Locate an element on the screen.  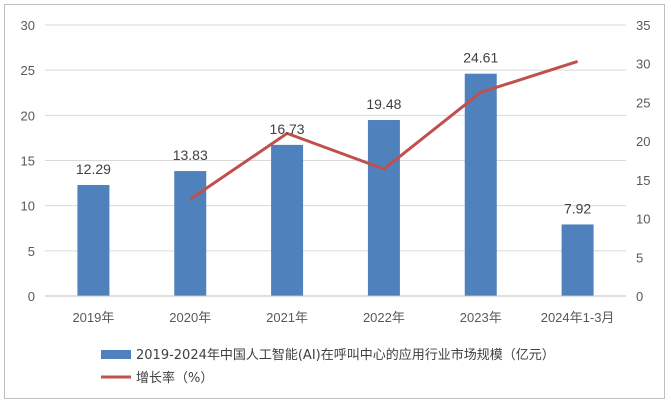
legend-bar-label: 2019-2024年中国人工智能(AI)在呼叫中心的应用行业市场规模（亿元） is located at coordinates (345, 355).